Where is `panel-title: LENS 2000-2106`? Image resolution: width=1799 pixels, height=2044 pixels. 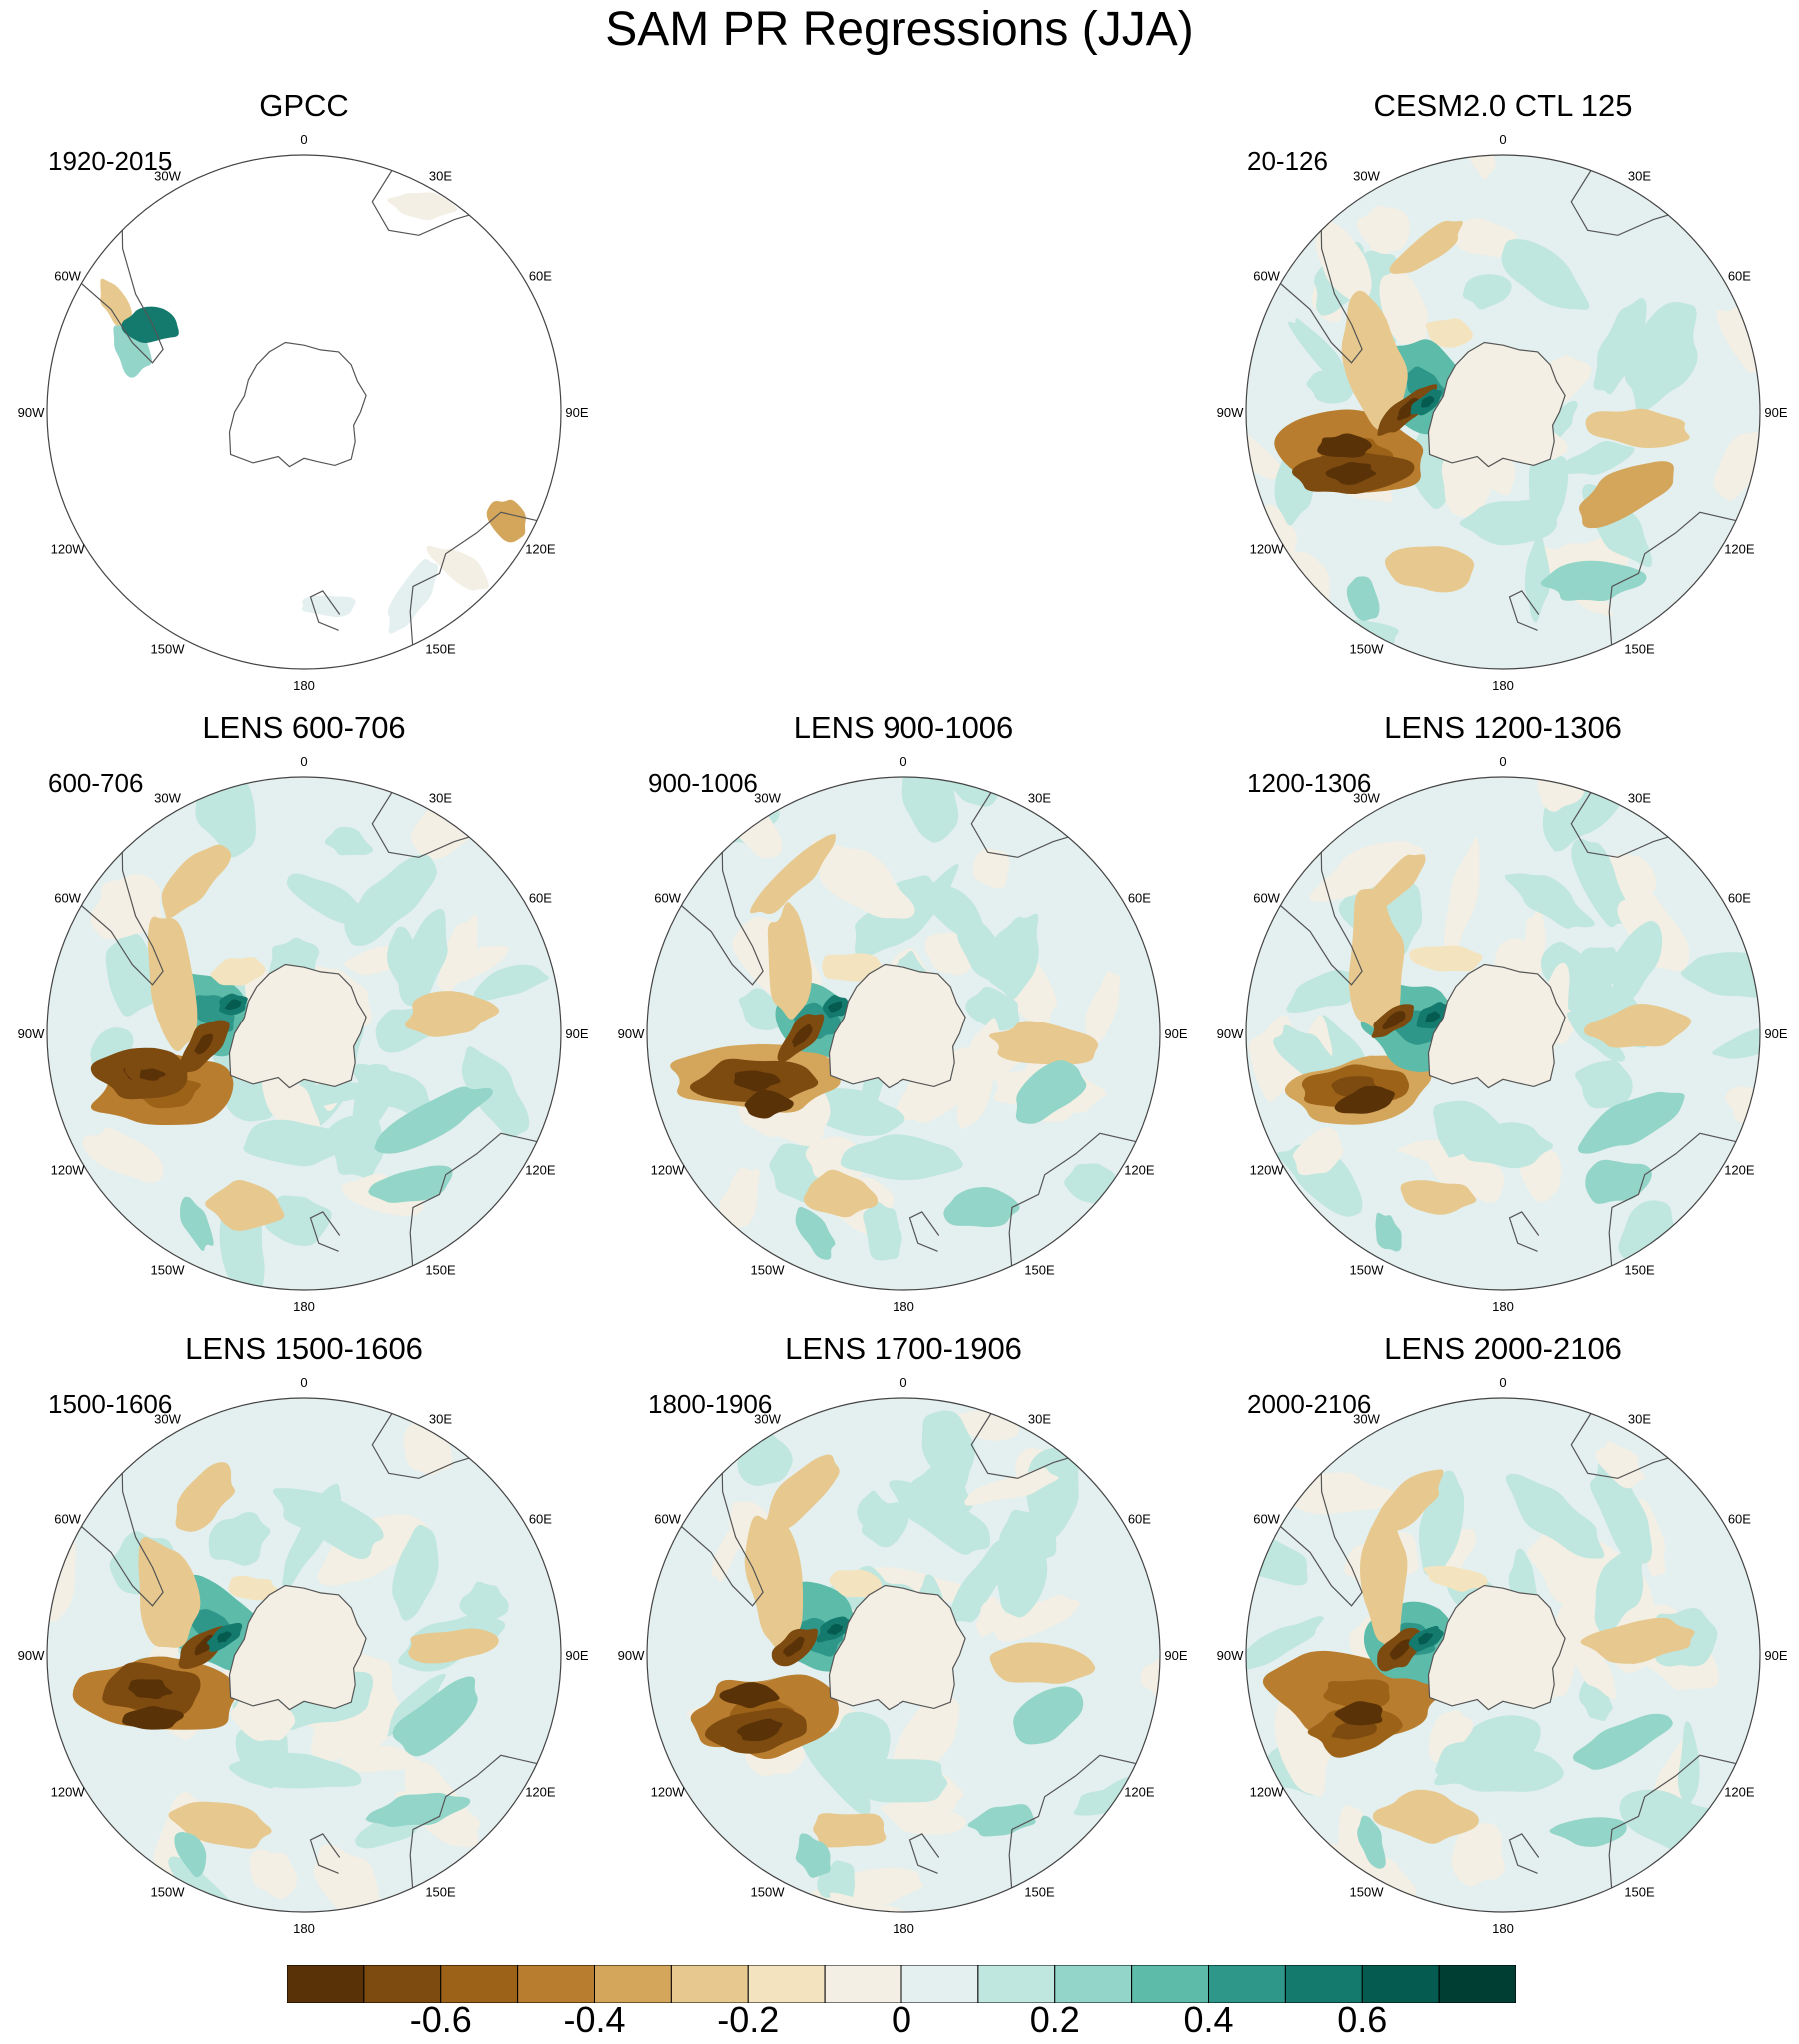 panel-title: LENS 2000-2106 is located at coordinates (1503, 1348).